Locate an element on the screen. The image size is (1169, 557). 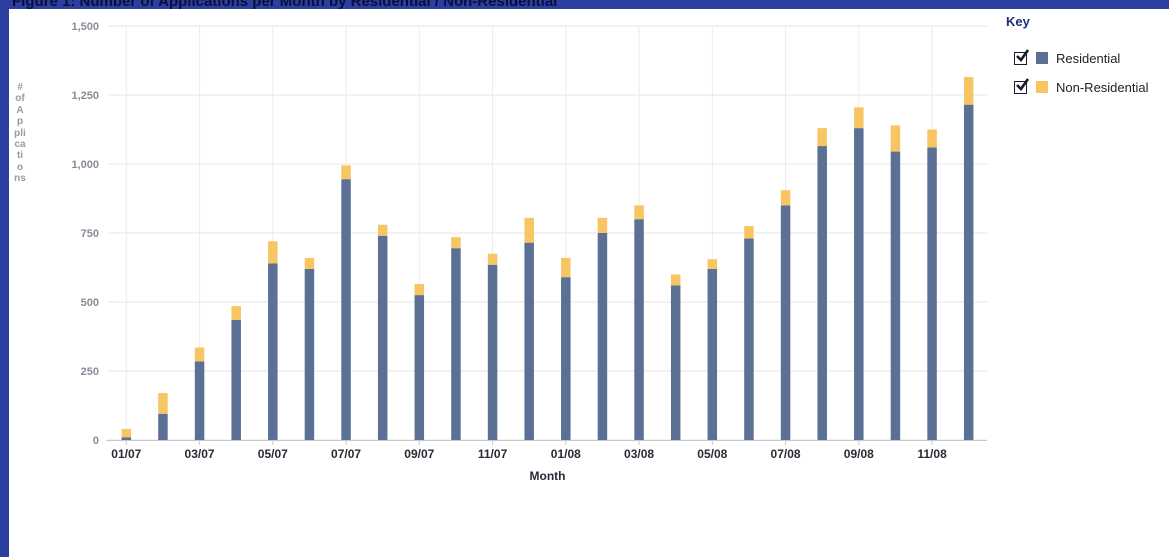
checkbox-residential is located at coordinates (1022, 56).